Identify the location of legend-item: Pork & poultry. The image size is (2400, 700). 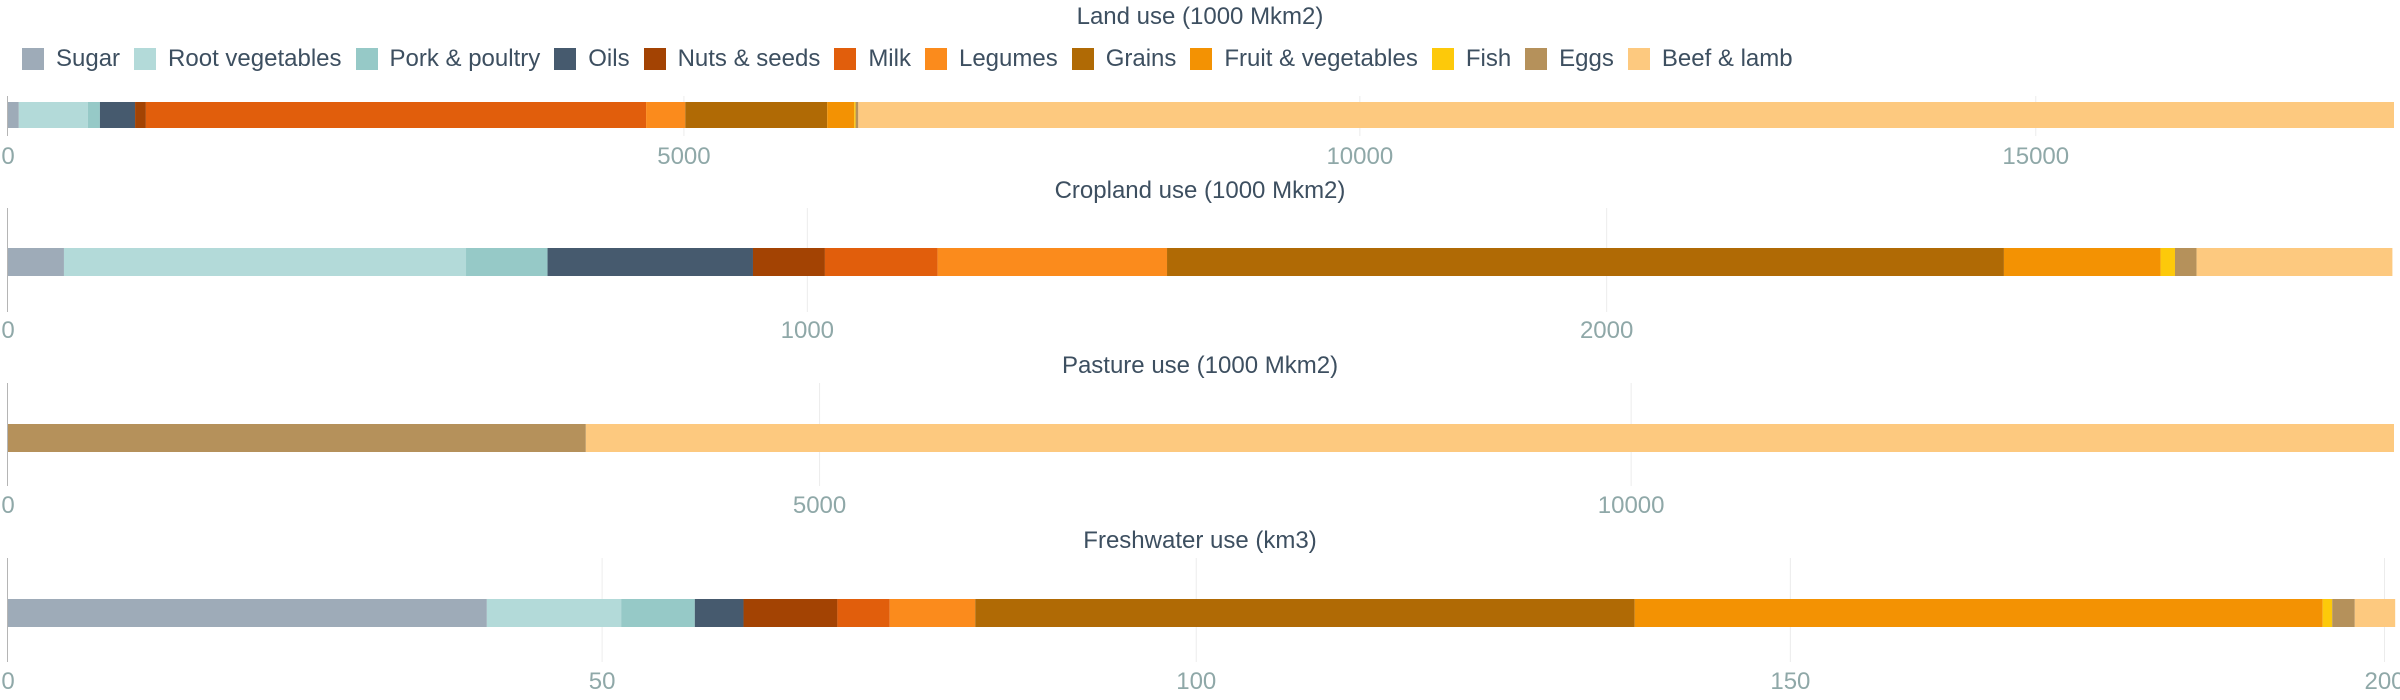
(448, 59).